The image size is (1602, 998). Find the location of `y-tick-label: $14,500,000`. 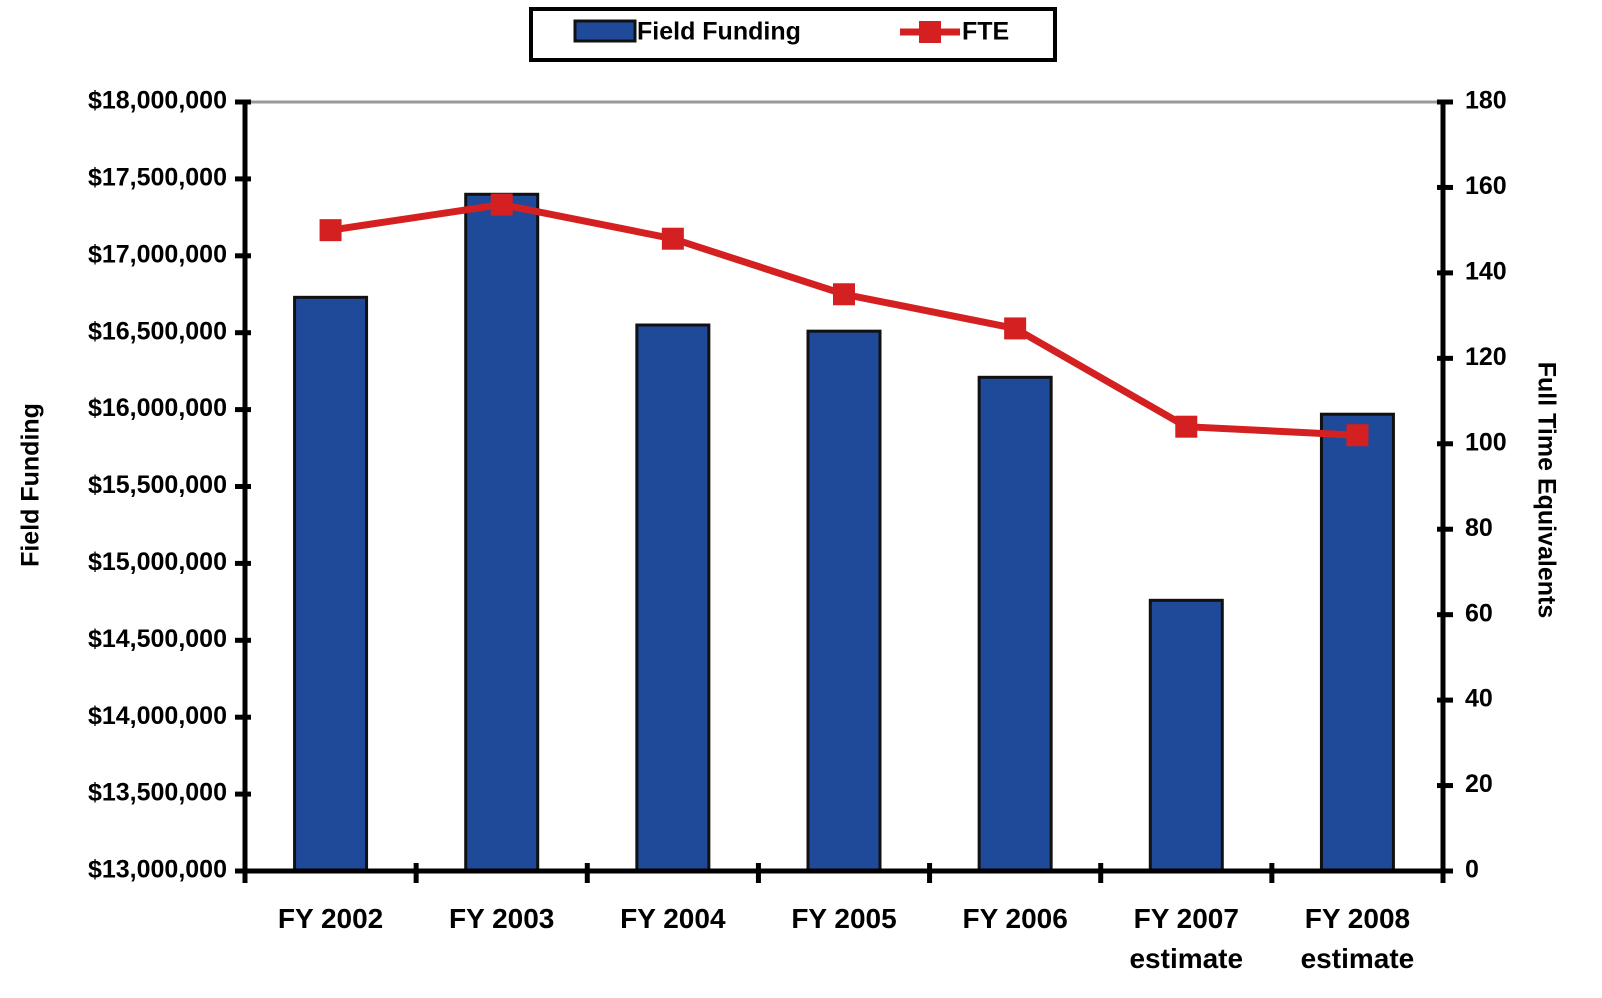

y-tick-label: $14,500,000 is located at coordinates (157, 639).